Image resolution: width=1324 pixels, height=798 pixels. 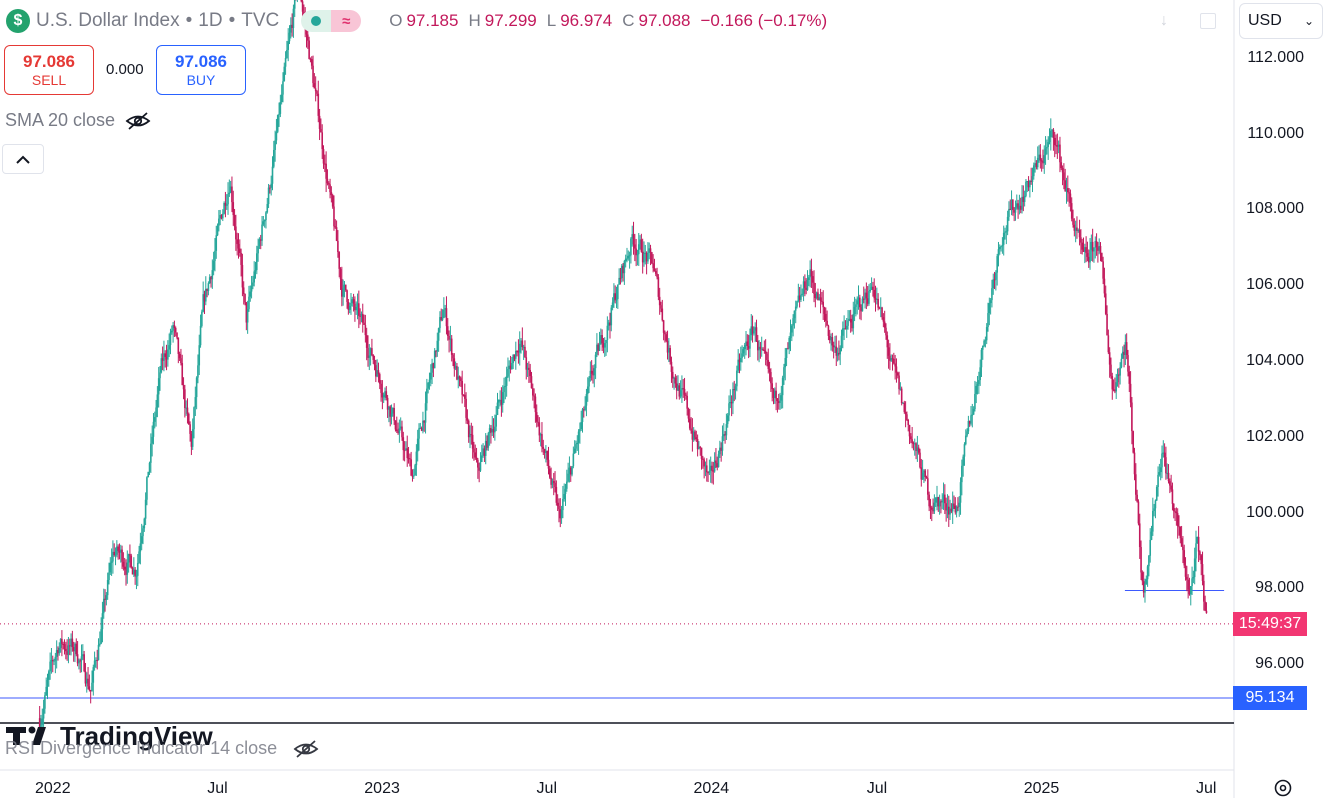 I want to click on open-label: O, so click(x=396, y=20).